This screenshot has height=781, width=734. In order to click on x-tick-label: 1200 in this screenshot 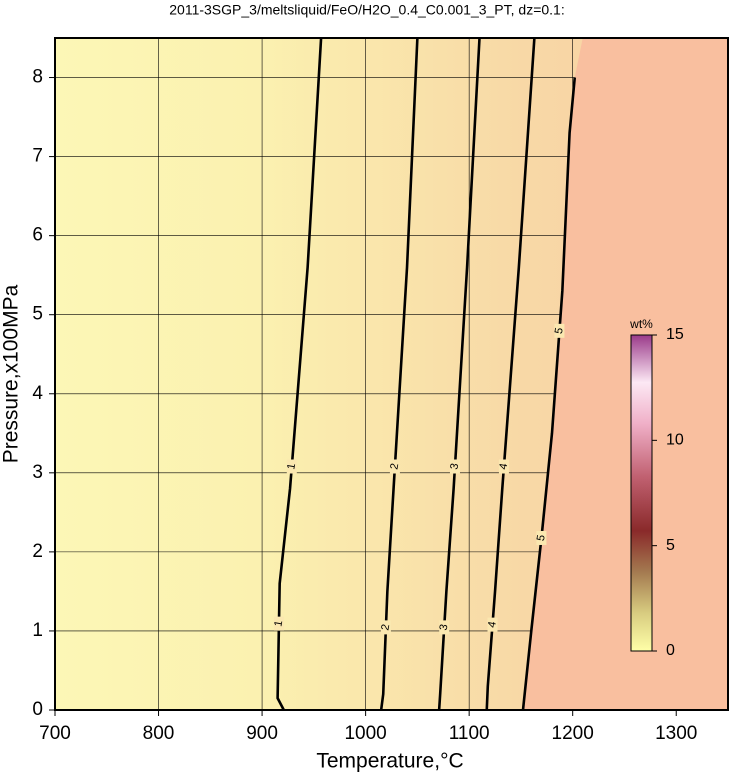, I will do `click(573, 733)`.